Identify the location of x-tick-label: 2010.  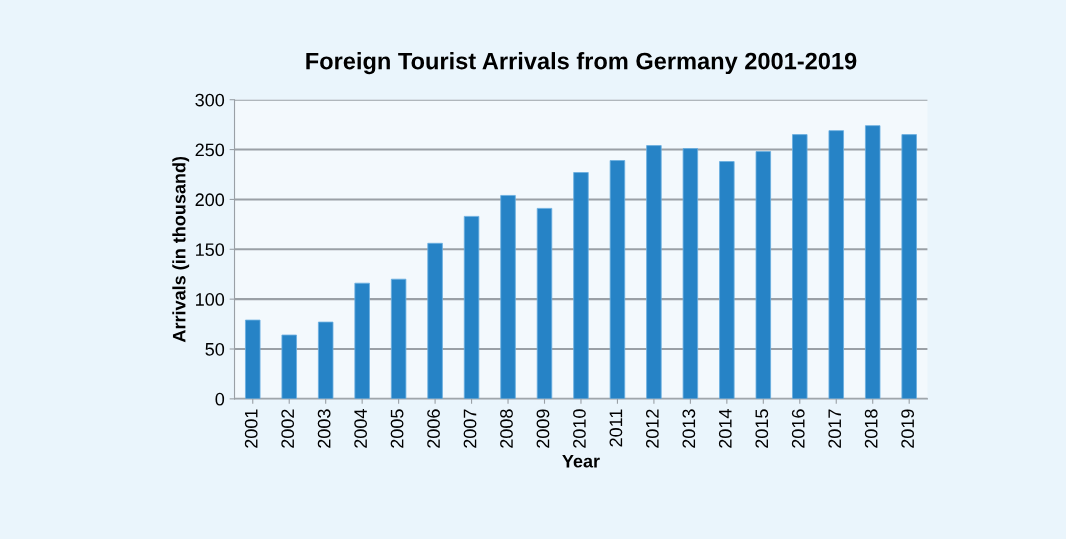
(579, 428).